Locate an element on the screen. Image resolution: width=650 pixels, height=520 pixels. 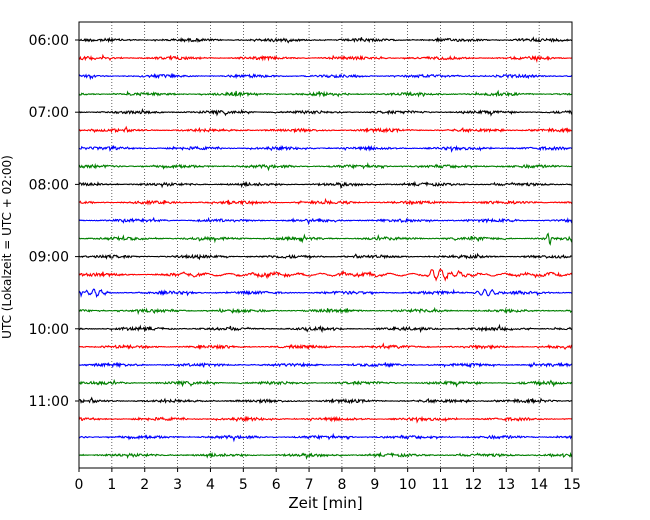
y-tick-label: 08:00 is located at coordinates (49, 185).